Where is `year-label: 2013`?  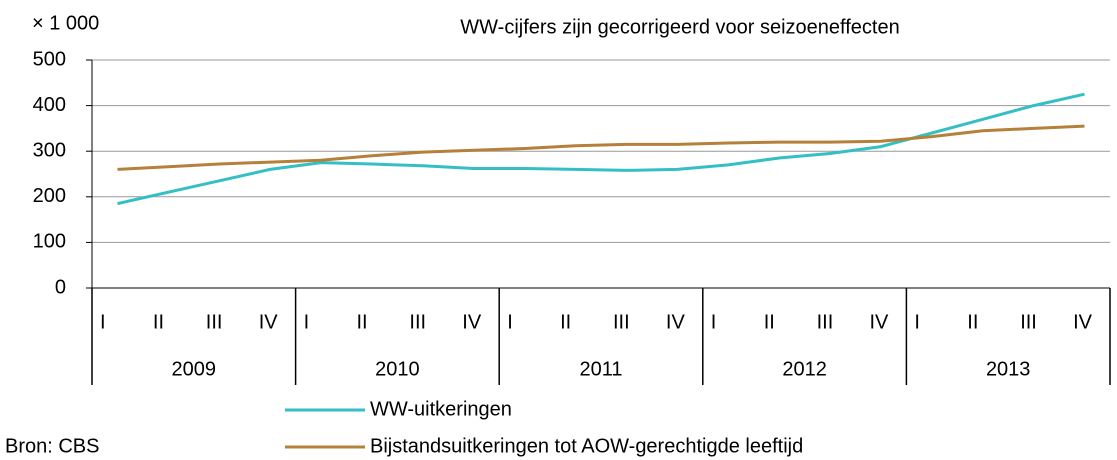 year-label: 2013 is located at coordinates (1008, 369).